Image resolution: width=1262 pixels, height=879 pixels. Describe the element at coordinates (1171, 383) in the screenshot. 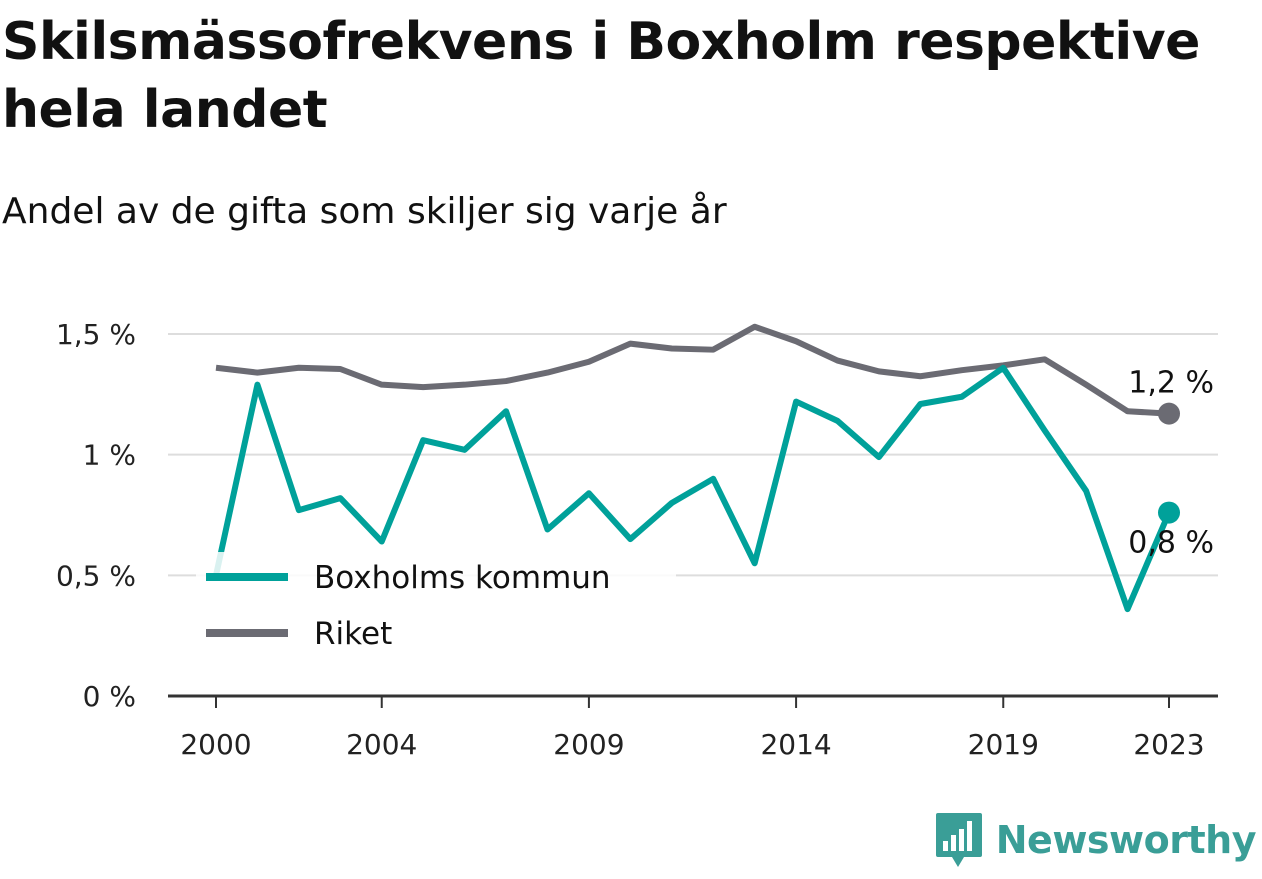

I see `end-label-riket: 1,2 %` at that location.